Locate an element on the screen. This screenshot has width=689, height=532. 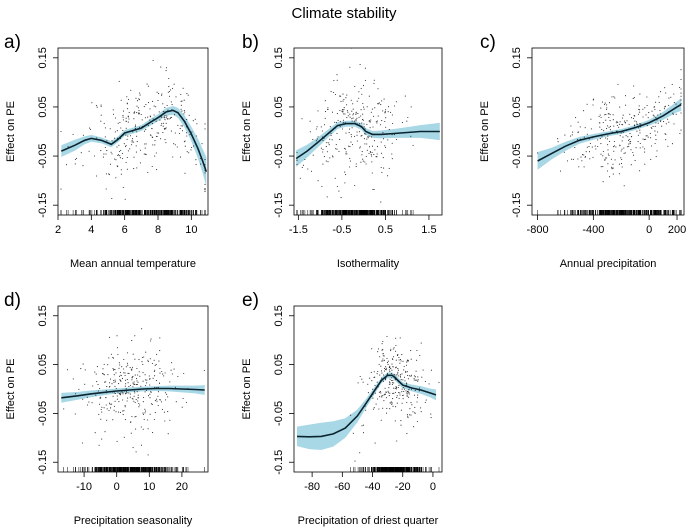
plot-area is located at coordinates (368, 398).